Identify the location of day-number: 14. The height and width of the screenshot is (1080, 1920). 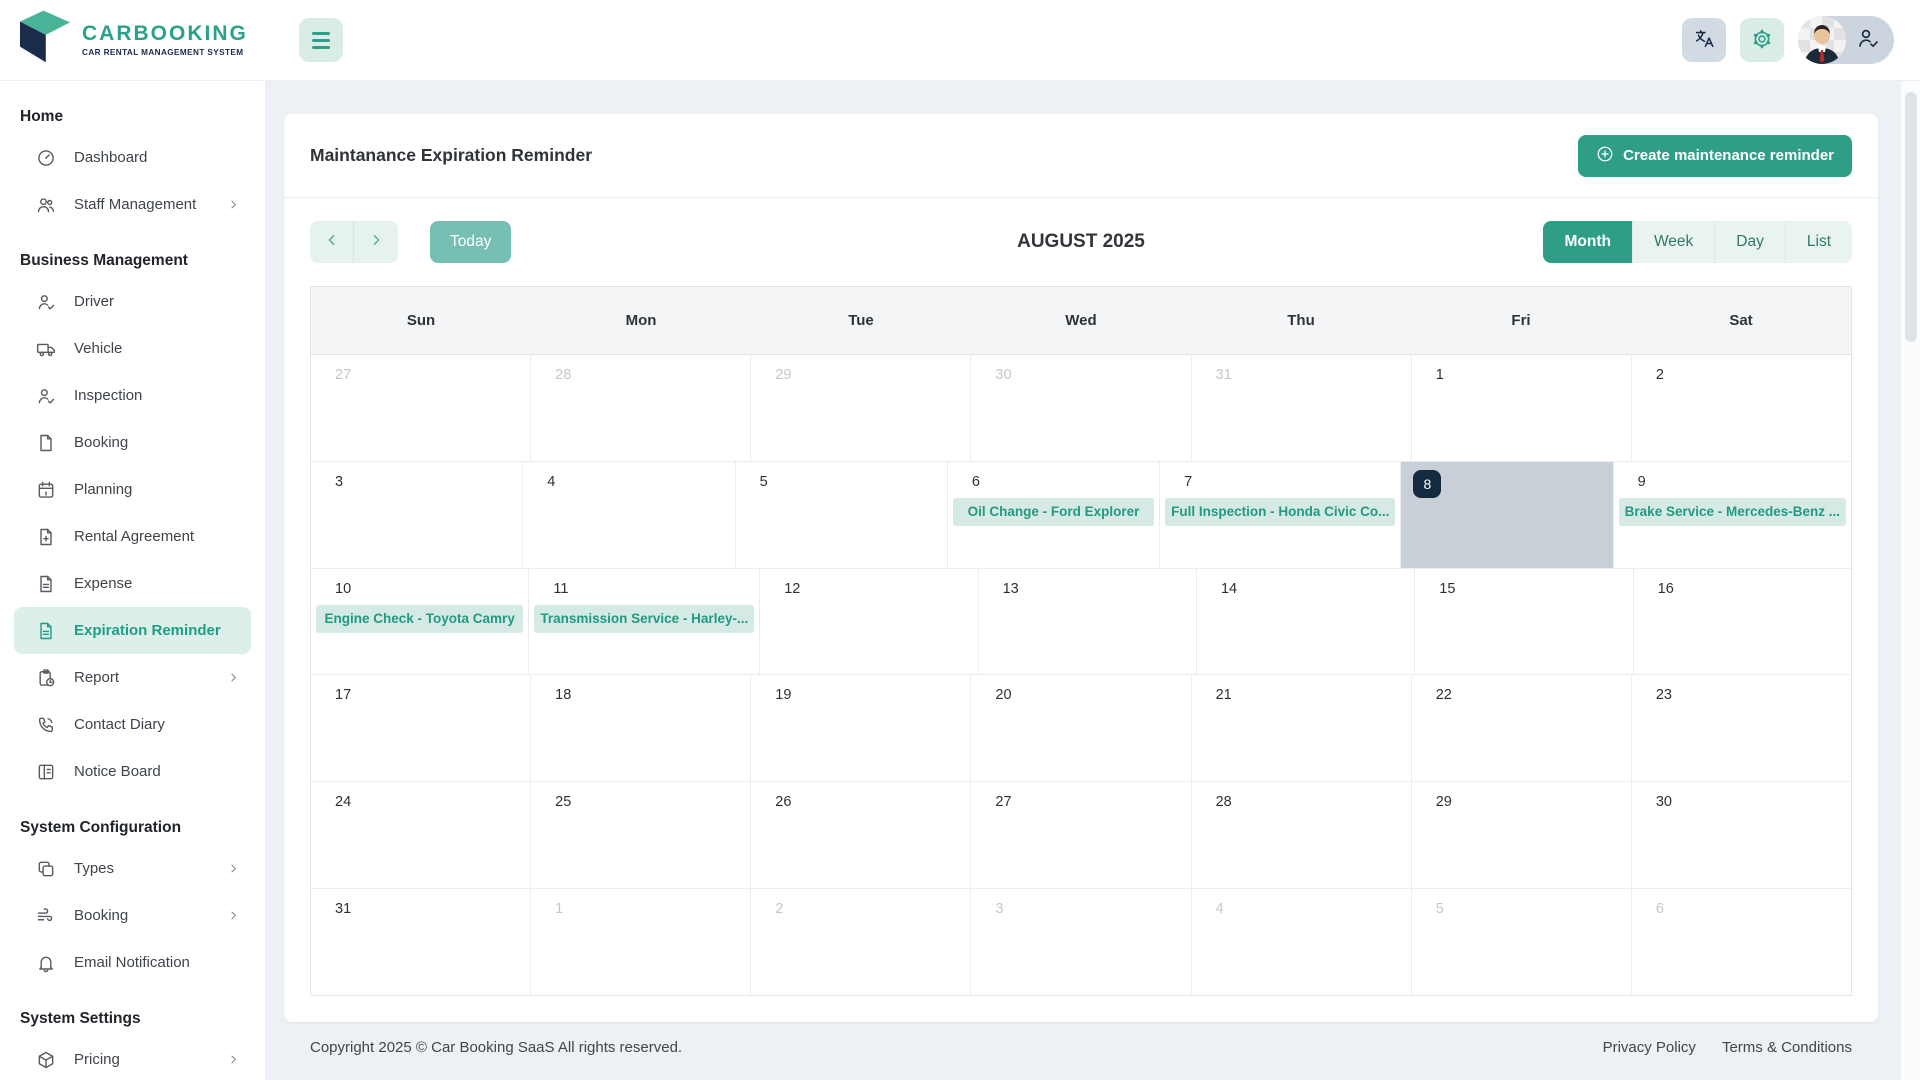
(1229, 588).